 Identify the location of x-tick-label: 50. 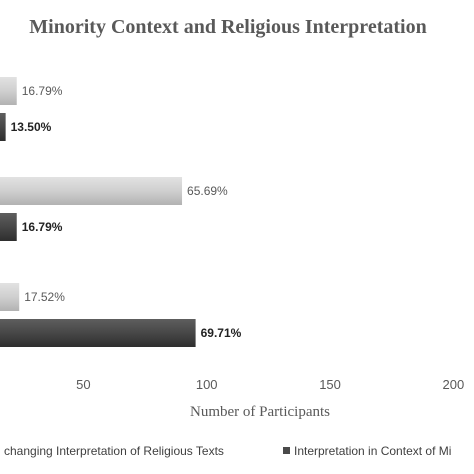
(83, 384).